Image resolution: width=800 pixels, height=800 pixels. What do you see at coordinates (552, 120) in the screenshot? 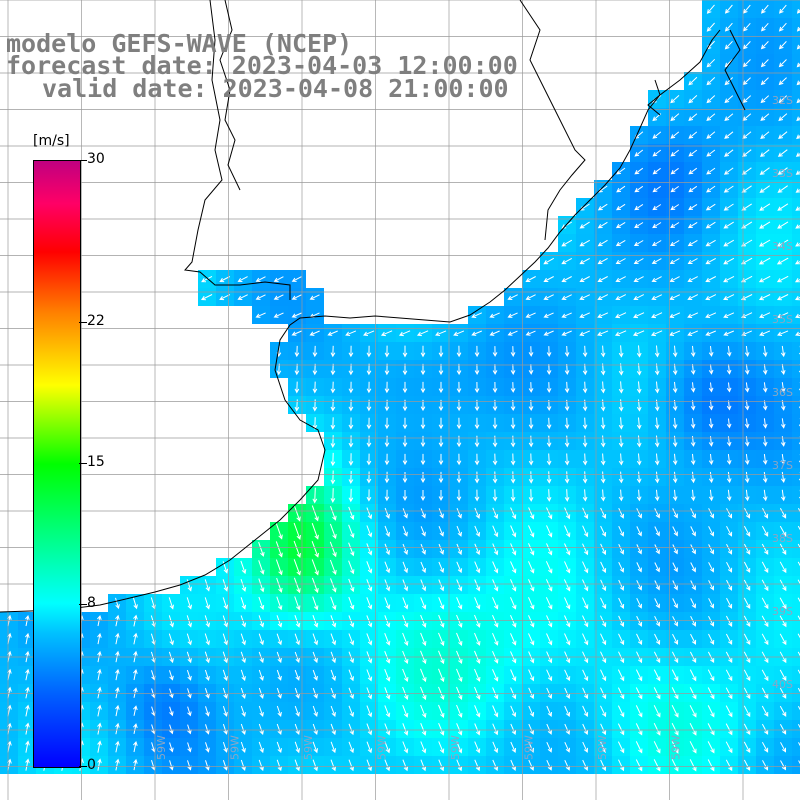
I see `border-brazil` at bounding box center [552, 120].